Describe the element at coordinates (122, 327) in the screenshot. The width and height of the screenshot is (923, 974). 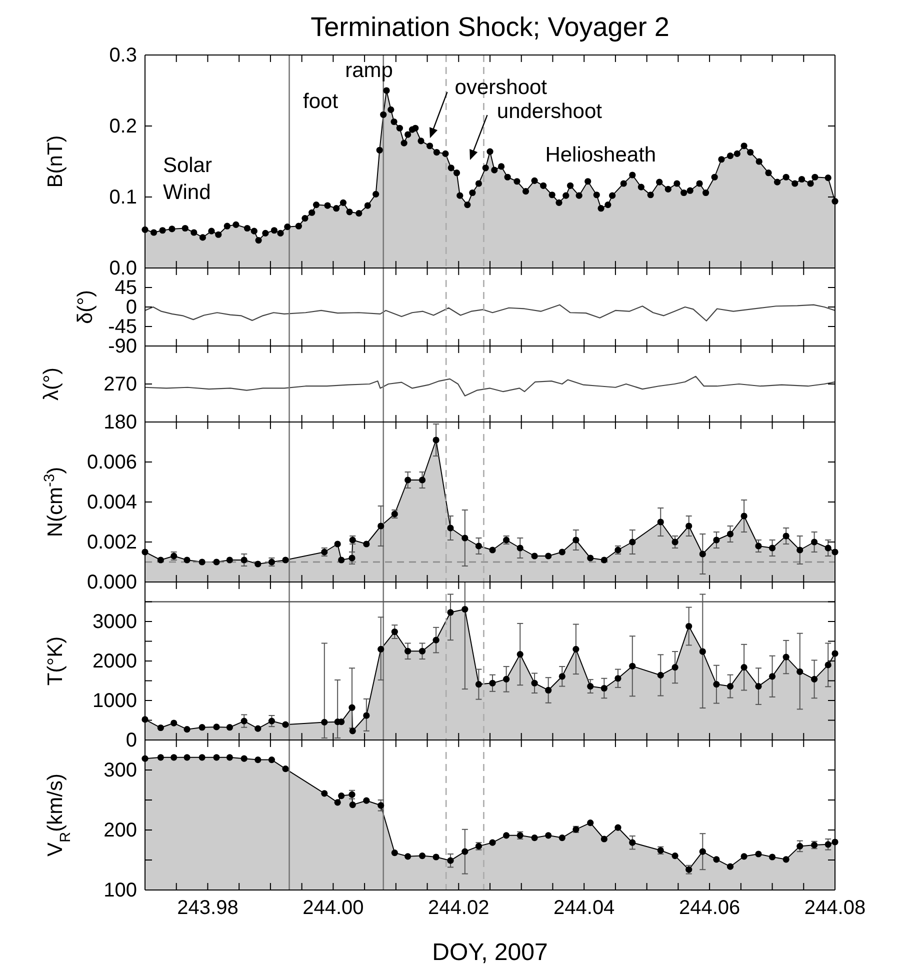
I see `y-tick-label: -45` at that location.